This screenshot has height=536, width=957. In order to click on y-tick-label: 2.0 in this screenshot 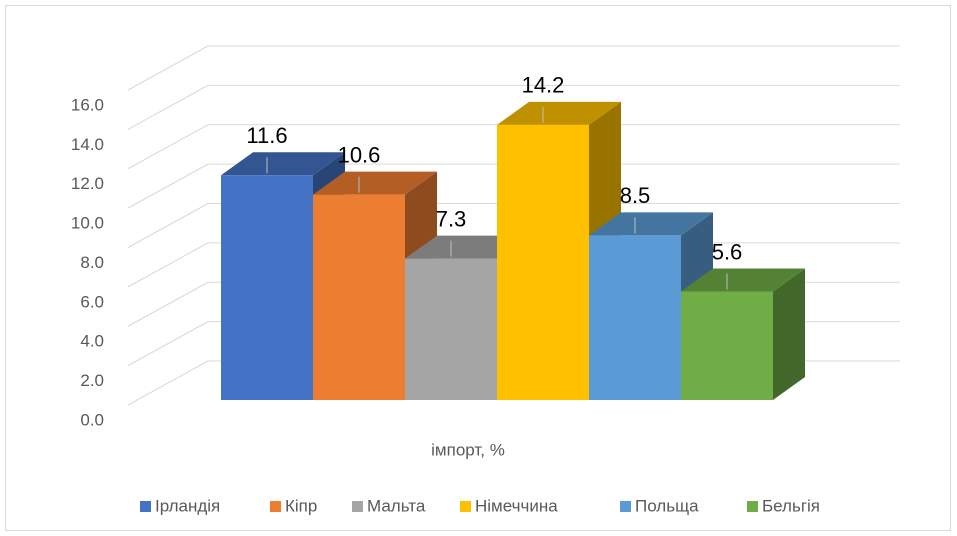, I will do `click(92, 380)`.